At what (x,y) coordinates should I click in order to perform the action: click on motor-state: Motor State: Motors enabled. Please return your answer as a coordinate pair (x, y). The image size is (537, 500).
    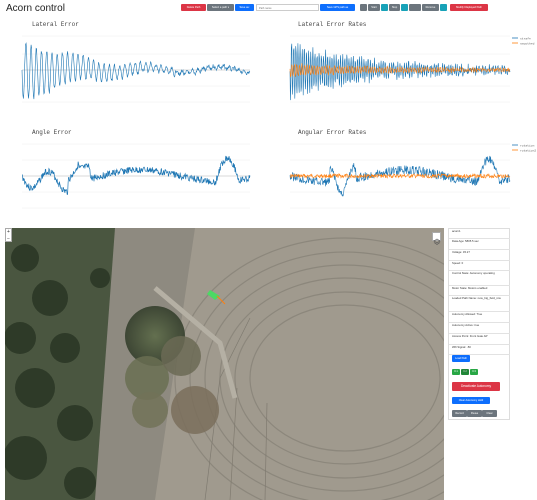
    Looking at the image, I should click on (479, 291).